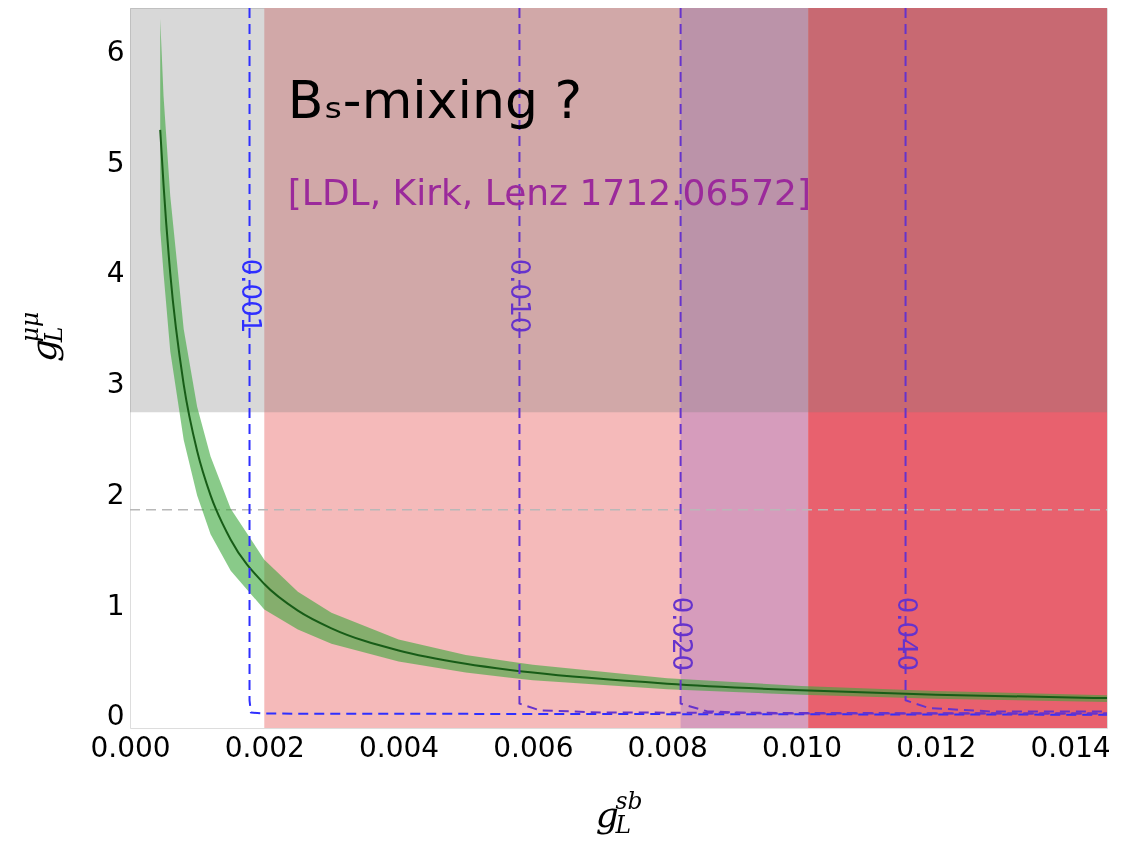 This screenshot has height=853, width=1132. I want to click on x-tick-label: 0.004, so click(399, 747).